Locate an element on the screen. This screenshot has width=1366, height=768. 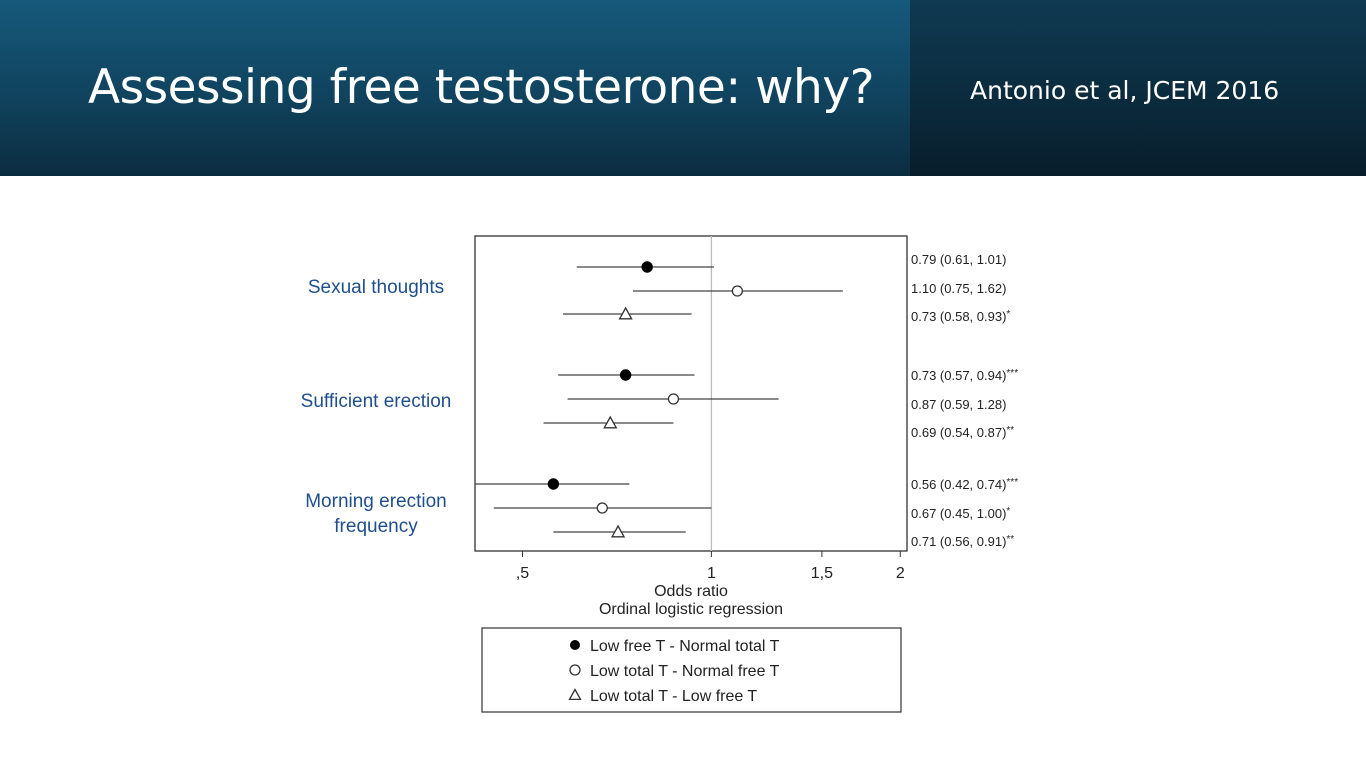
estimate-text: 0.73 (0.57, 0.94)*** is located at coordinates (964, 375).